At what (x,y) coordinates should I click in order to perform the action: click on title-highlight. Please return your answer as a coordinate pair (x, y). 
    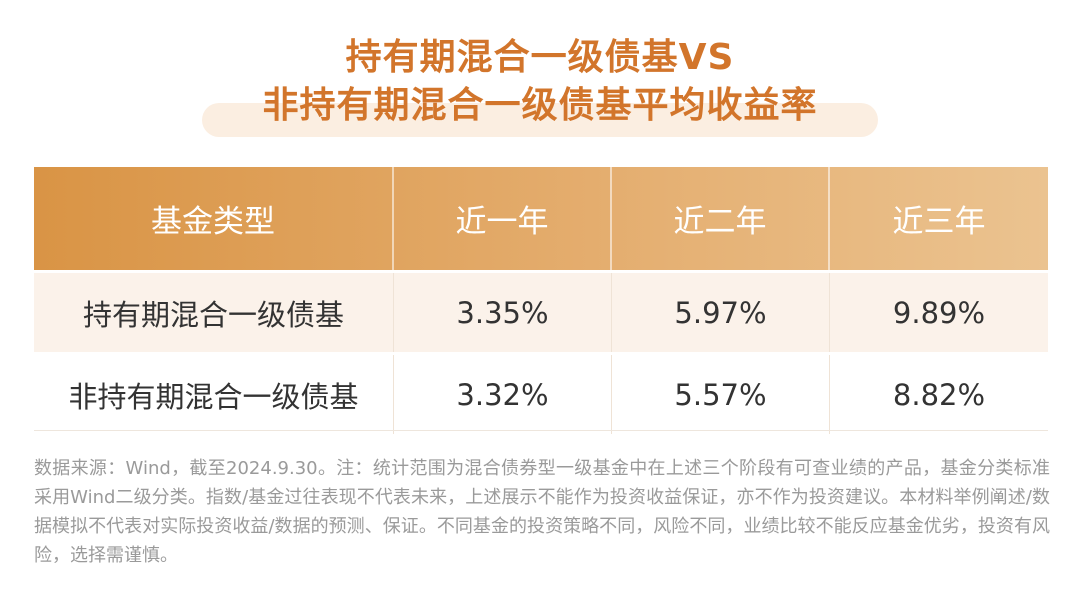
    Looking at the image, I should click on (540, 120).